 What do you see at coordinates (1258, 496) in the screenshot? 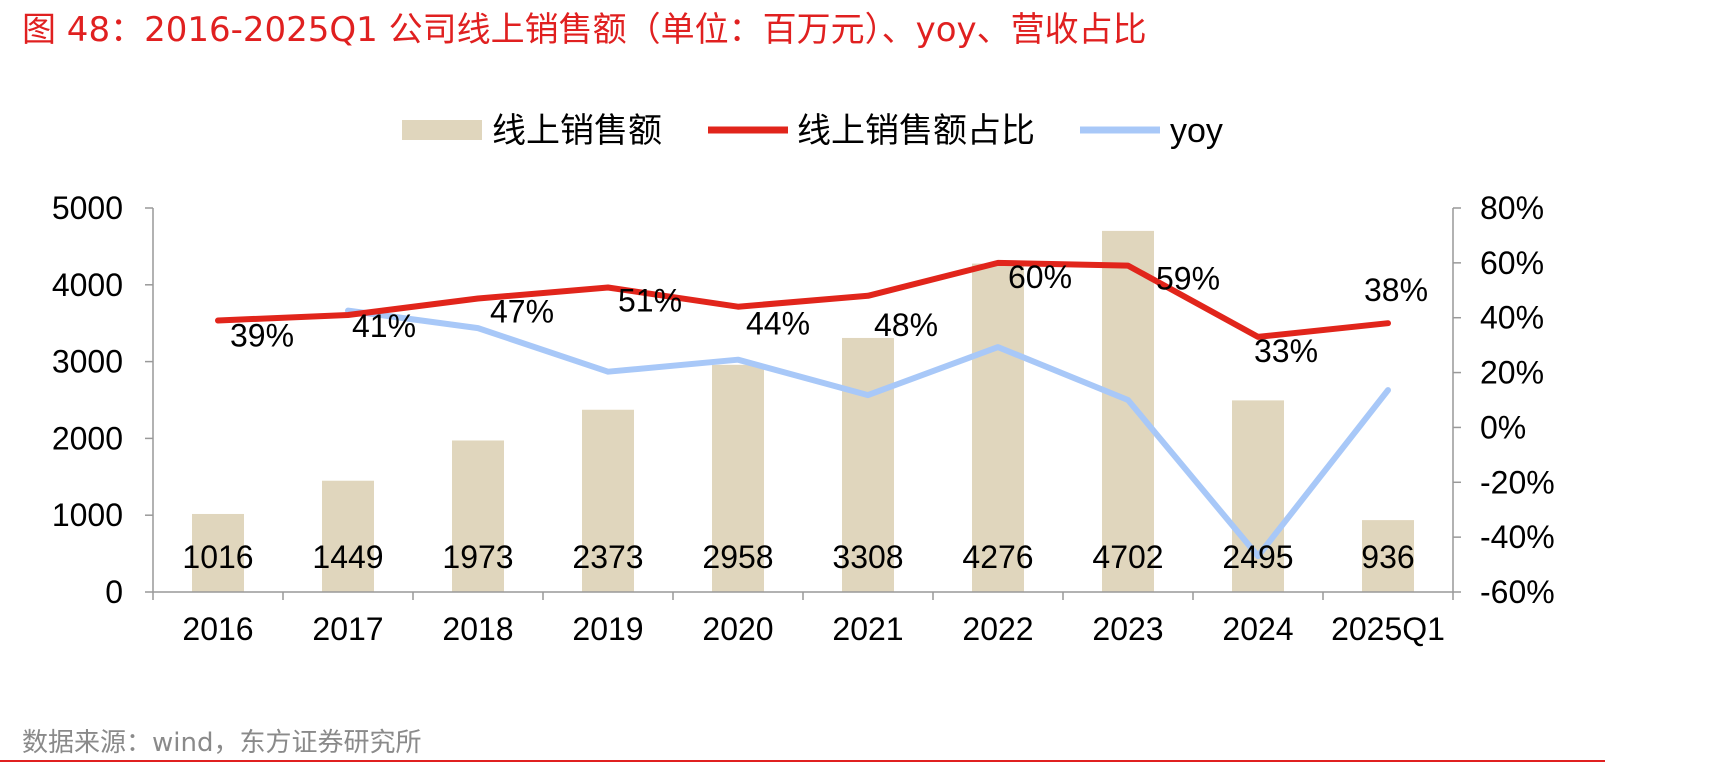
I see `bar-2024` at bounding box center [1258, 496].